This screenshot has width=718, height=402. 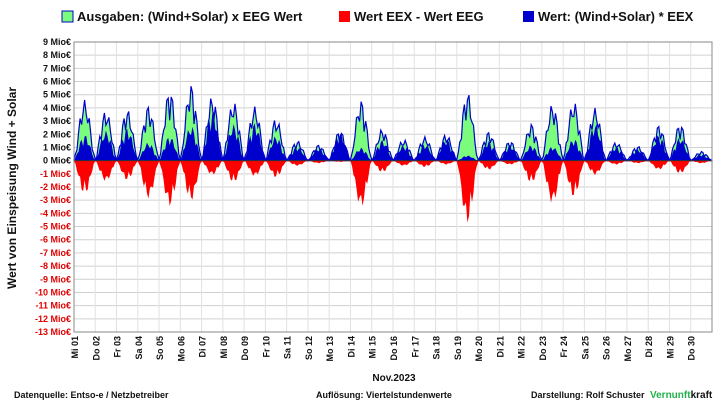 I want to click on x-tick-label: So 12, so click(x=309, y=348).